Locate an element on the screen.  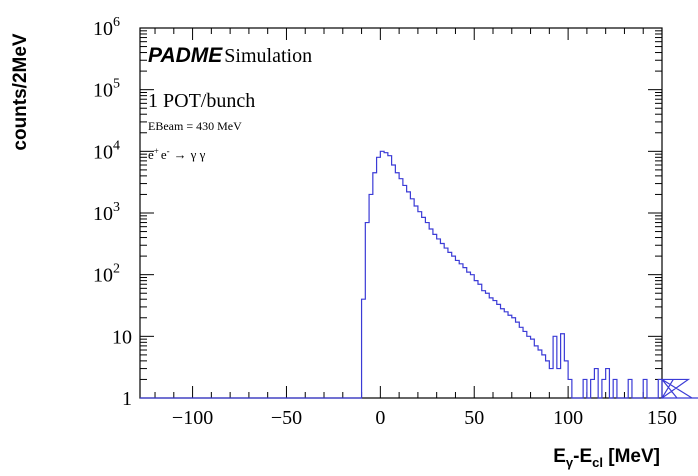
x-tick-label: 150 is located at coordinates (662, 418).